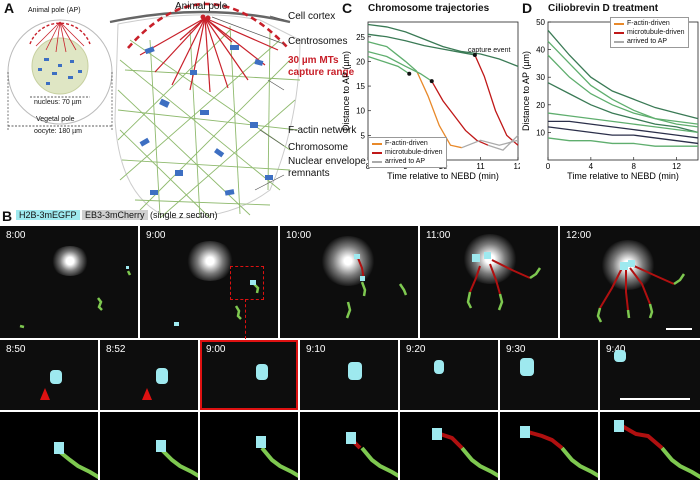 The height and width of the screenshot is (480, 700). I want to click on legend-h2b: H2B-3mEGFP, so click(48, 215).